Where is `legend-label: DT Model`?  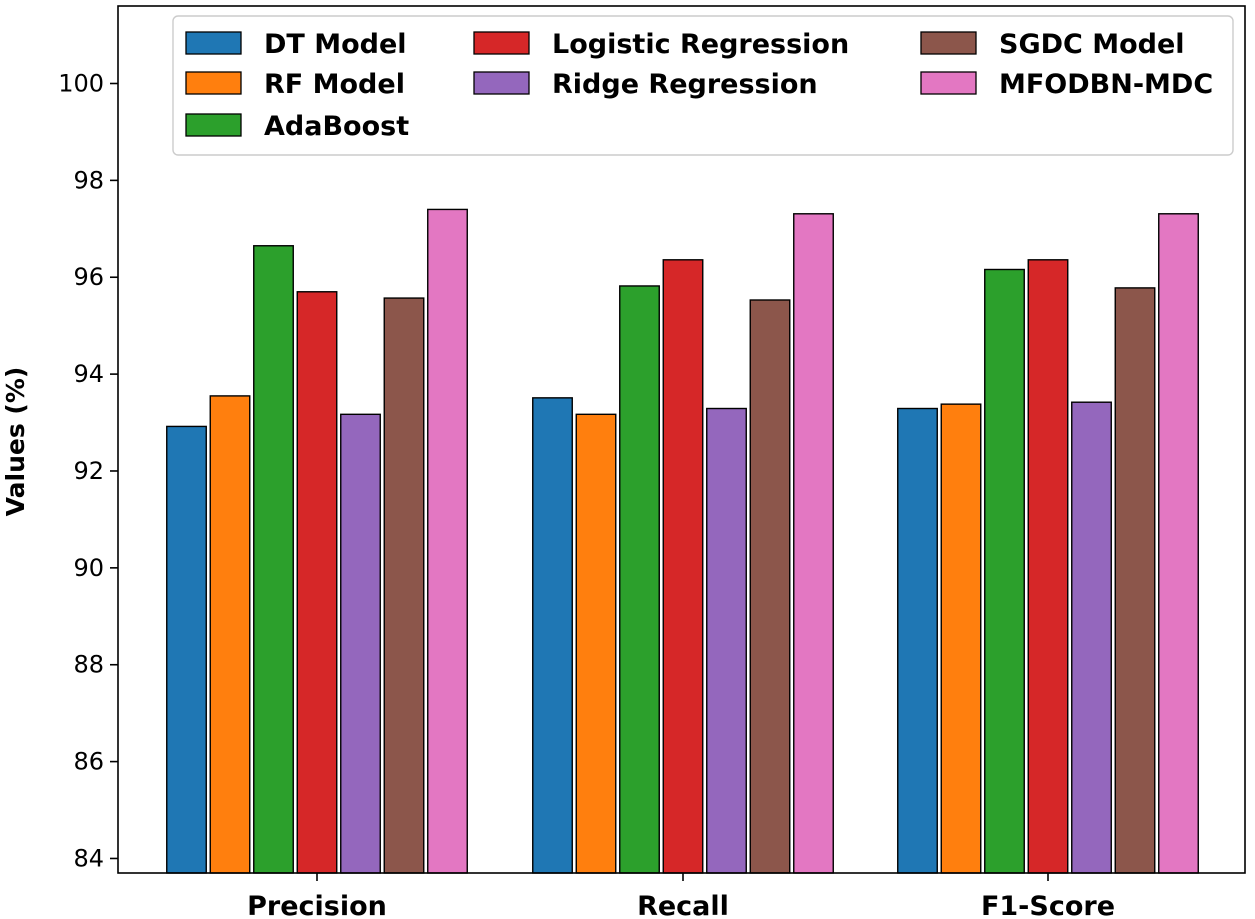
legend-label: DT Model is located at coordinates (335, 44).